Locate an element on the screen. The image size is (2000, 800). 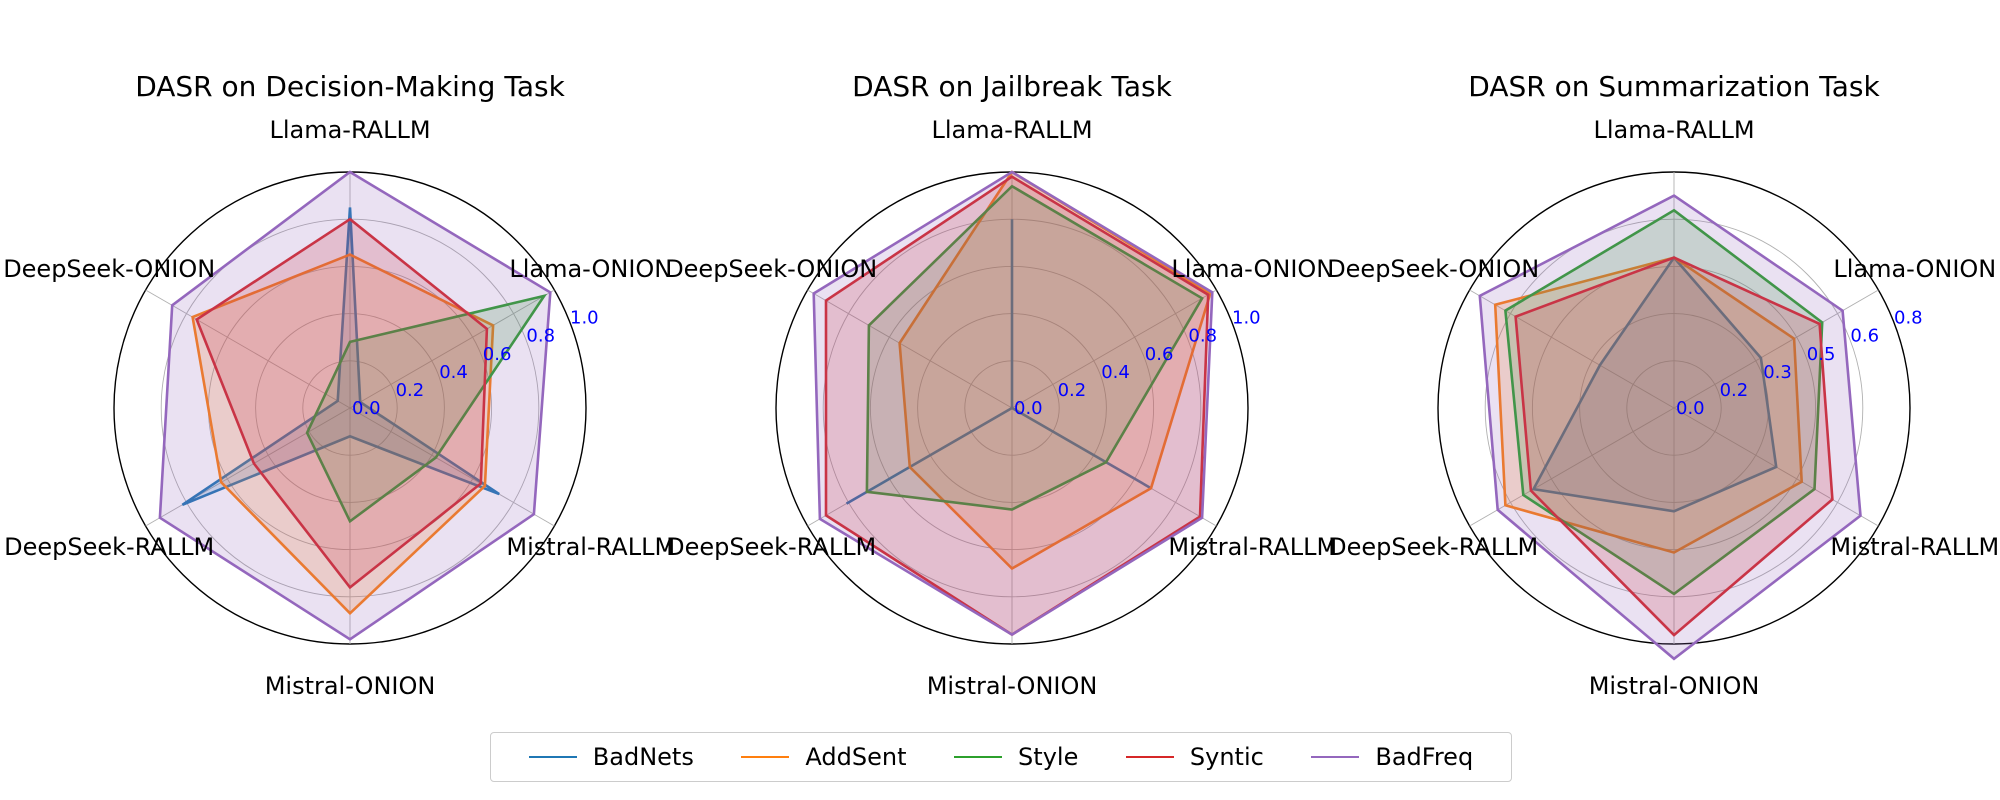
chart-title: DASR on Jailbreak Task is located at coordinates (1012, 86).